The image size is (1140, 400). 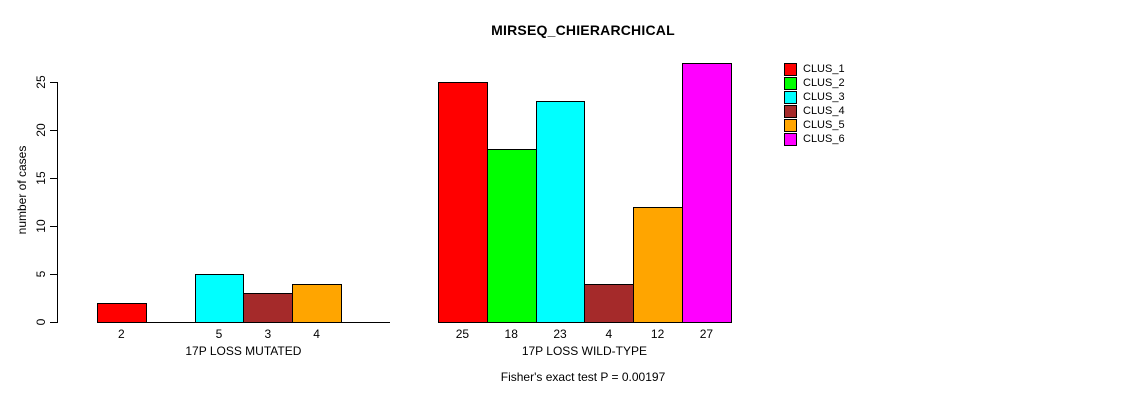 What do you see at coordinates (824, 125) in the screenshot?
I see `legend-label: CLUS_5` at bounding box center [824, 125].